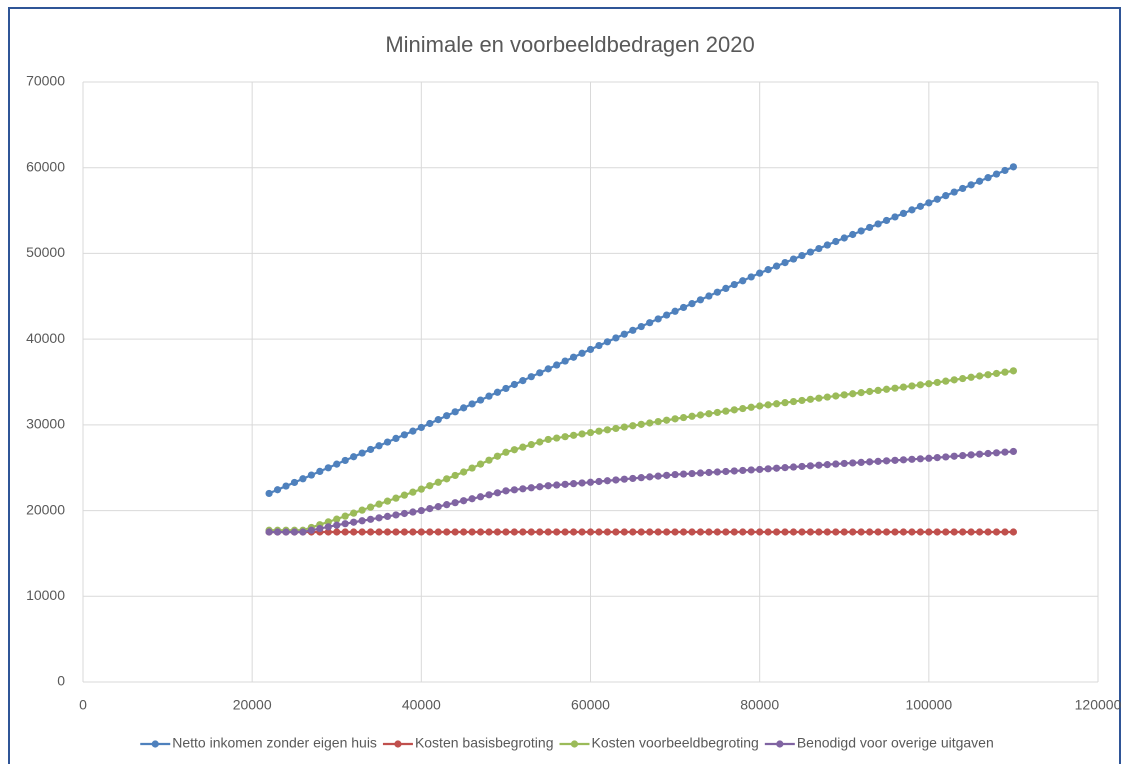 The height and width of the screenshot is (769, 1129). Describe the element at coordinates (274, 743) in the screenshot. I see `legend-label: Netto inkomen zonder eigen huis` at that location.